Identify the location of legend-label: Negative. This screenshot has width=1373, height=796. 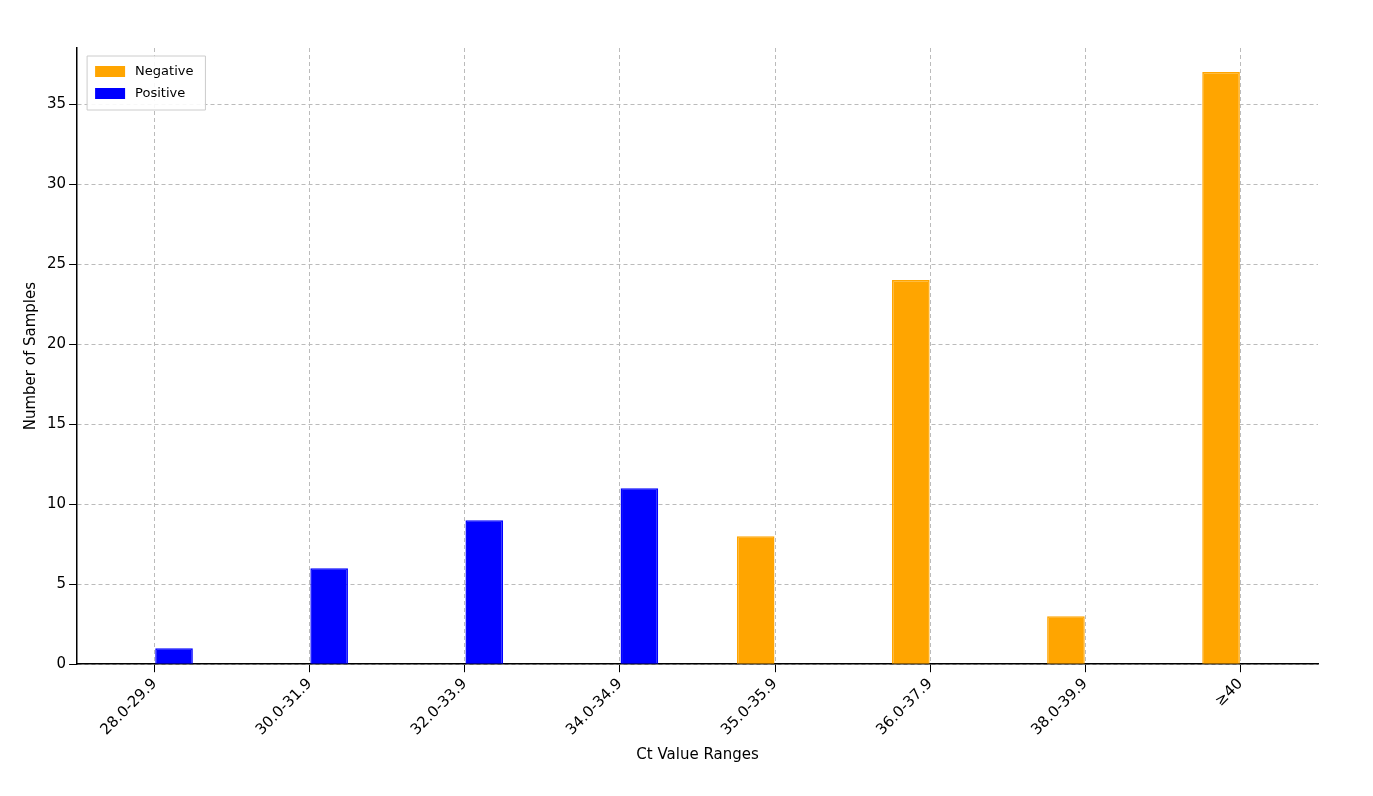
(164, 71).